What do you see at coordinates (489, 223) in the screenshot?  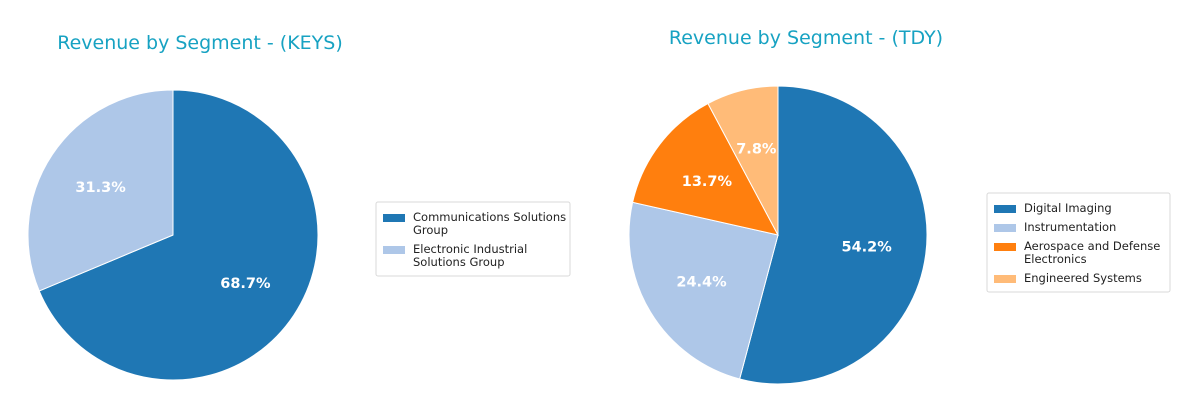 I see `legend-label-0-0: Communications Solutions Group` at bounding box center [489, 223].